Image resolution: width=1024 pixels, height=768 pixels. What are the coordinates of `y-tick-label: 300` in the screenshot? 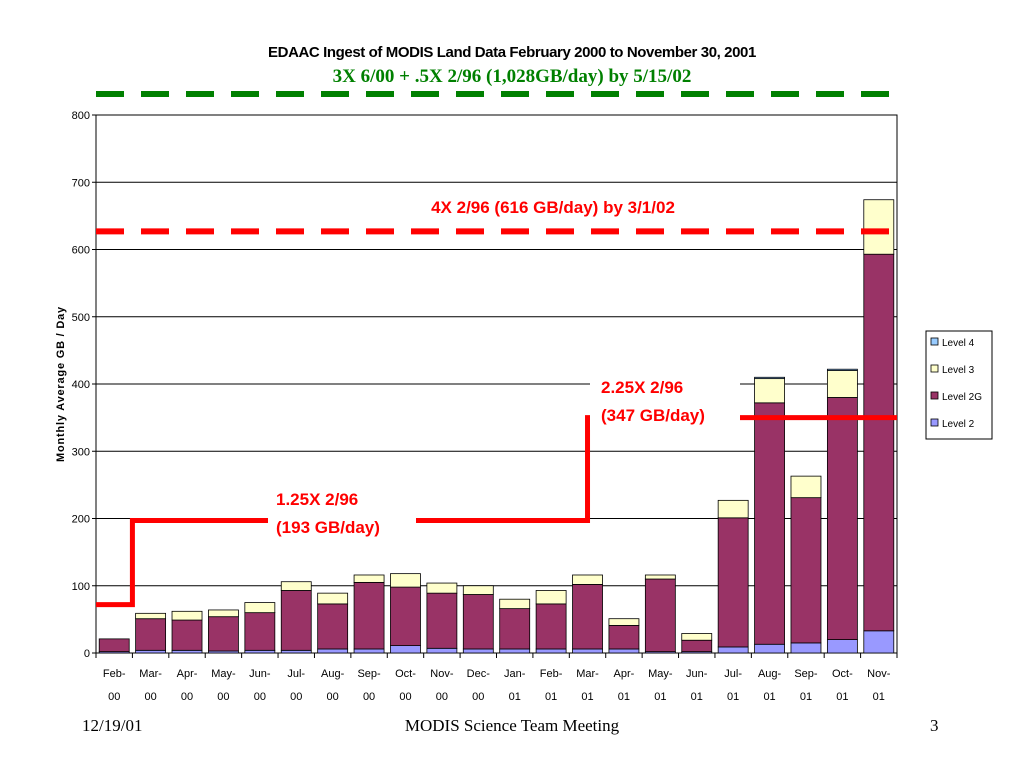 It's located at (81, 452).